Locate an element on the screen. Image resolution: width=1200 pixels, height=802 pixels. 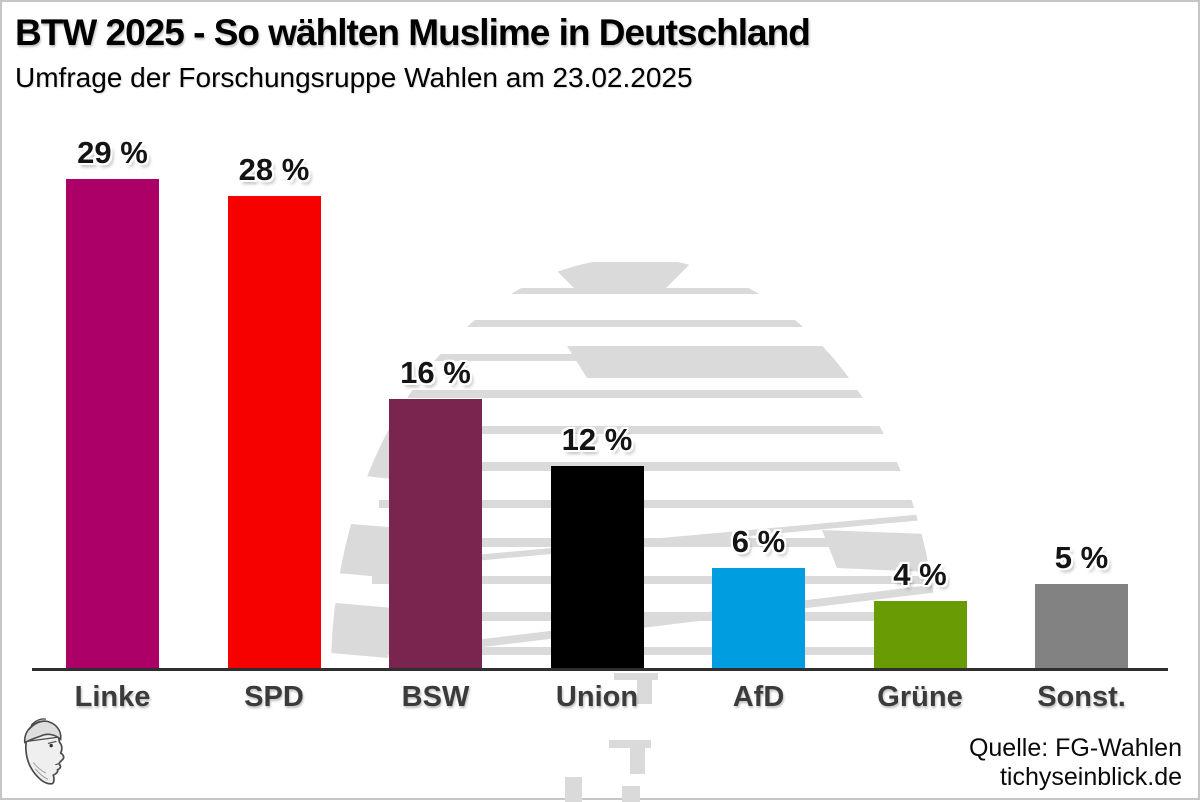
bar-bsw is located at coordinates (435, 534).